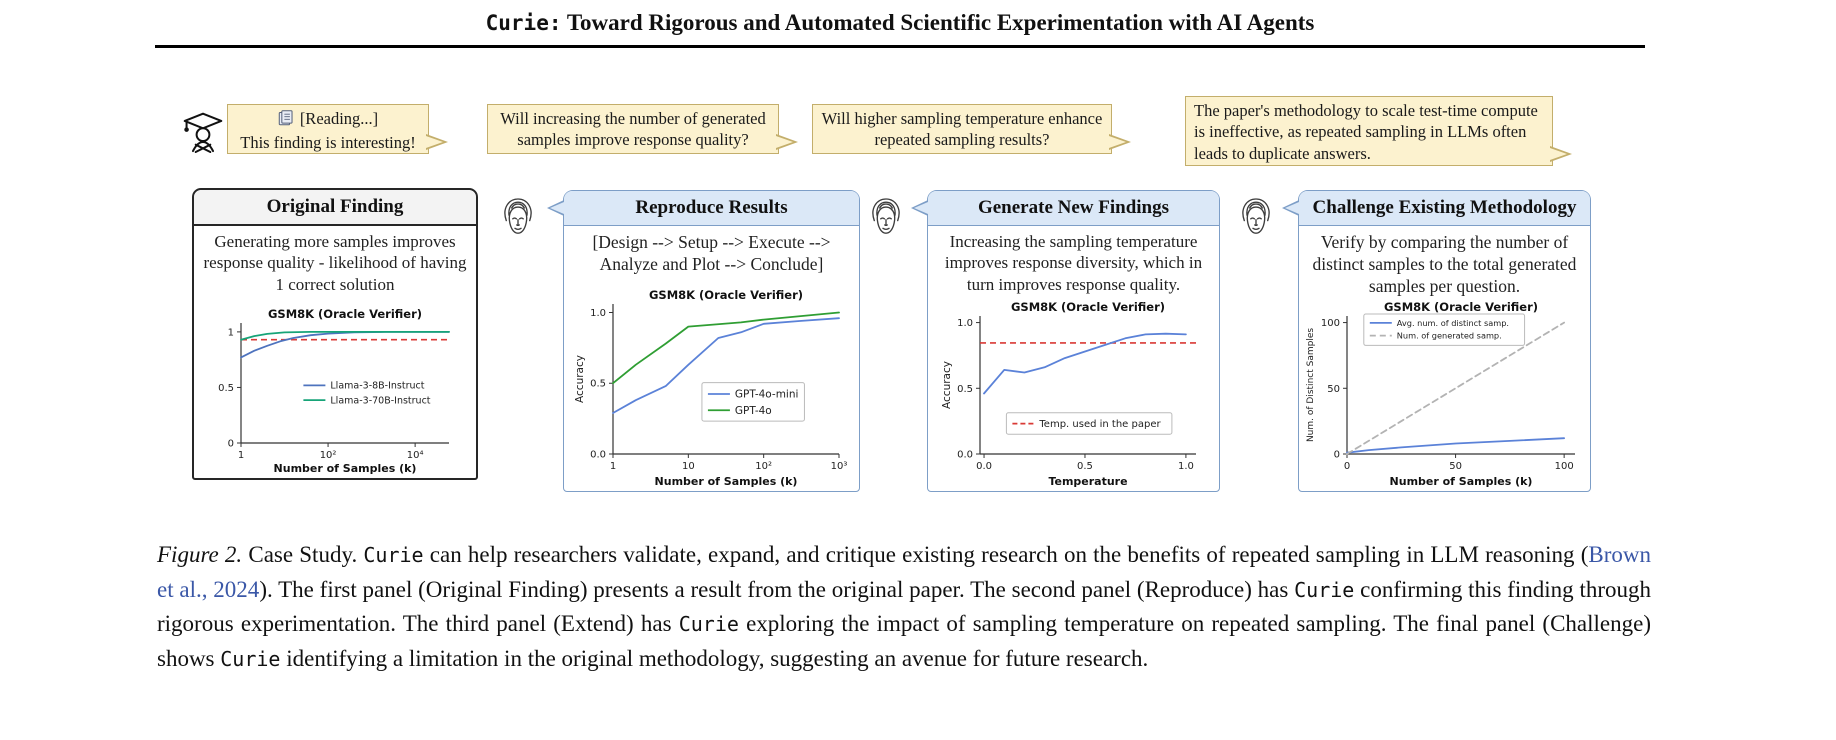  Describe the element at coordinates (1087, 481) in the screenshot. I see `svg-text: Temperature` at that location.